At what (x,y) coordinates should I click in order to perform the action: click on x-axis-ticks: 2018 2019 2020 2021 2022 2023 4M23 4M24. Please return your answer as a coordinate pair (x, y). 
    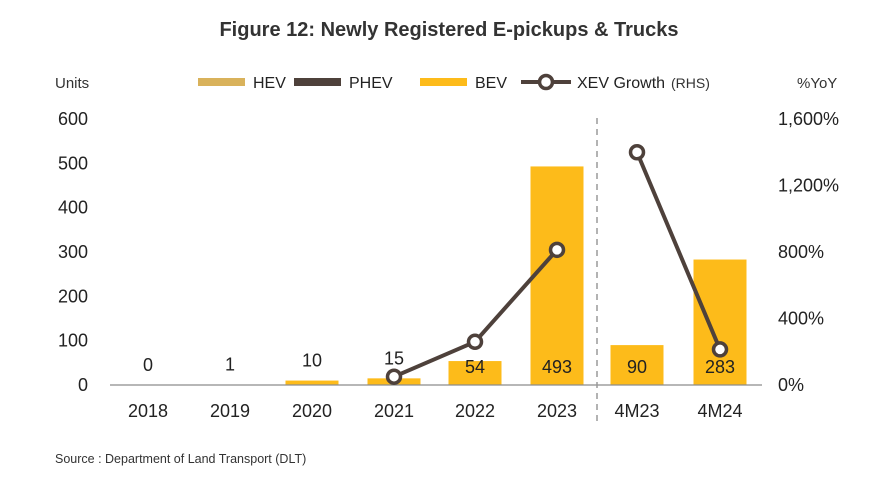
    Looking at the image, I should click on (435, 411).